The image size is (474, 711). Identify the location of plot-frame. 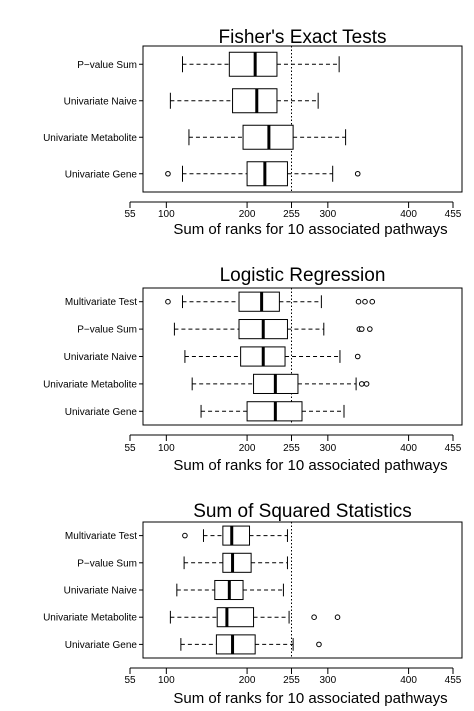
(302, 119).